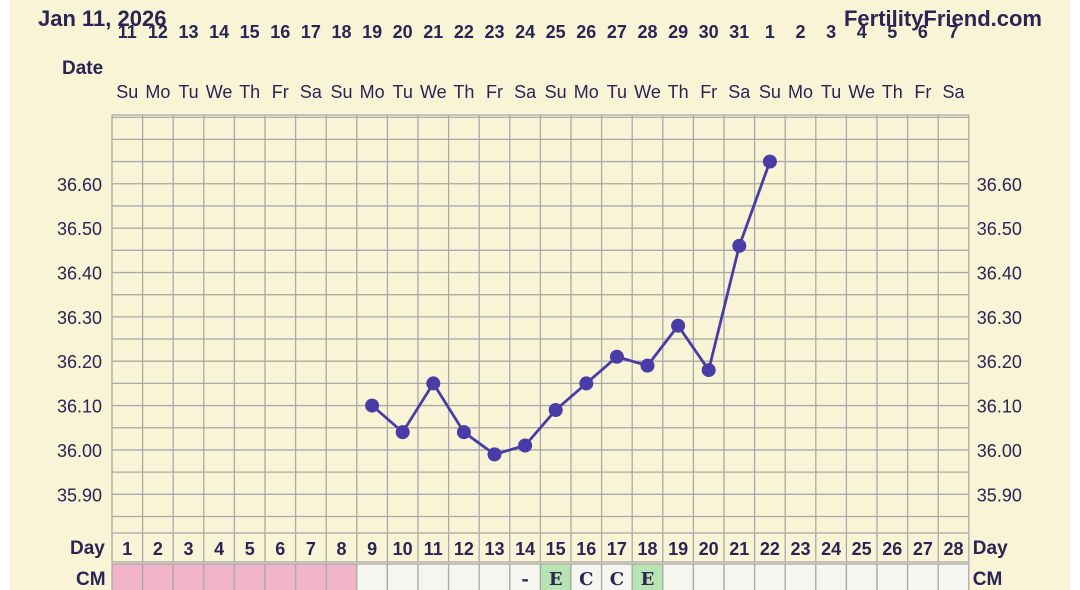  Describe the element at coordinates (999, 185) in the screenshot. I see `y-tick-label-right: 36.60` at that location.